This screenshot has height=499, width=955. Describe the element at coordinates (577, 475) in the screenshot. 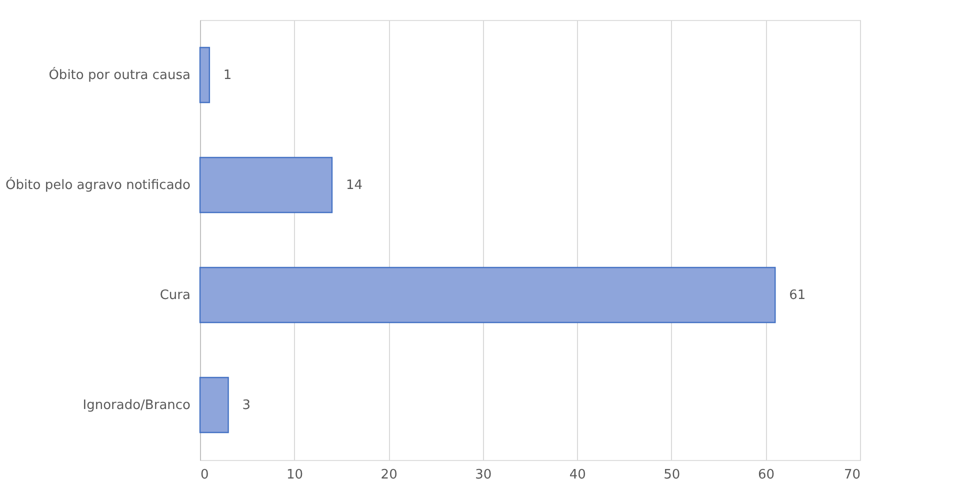

I see `x-tick-label: 40` at that location.